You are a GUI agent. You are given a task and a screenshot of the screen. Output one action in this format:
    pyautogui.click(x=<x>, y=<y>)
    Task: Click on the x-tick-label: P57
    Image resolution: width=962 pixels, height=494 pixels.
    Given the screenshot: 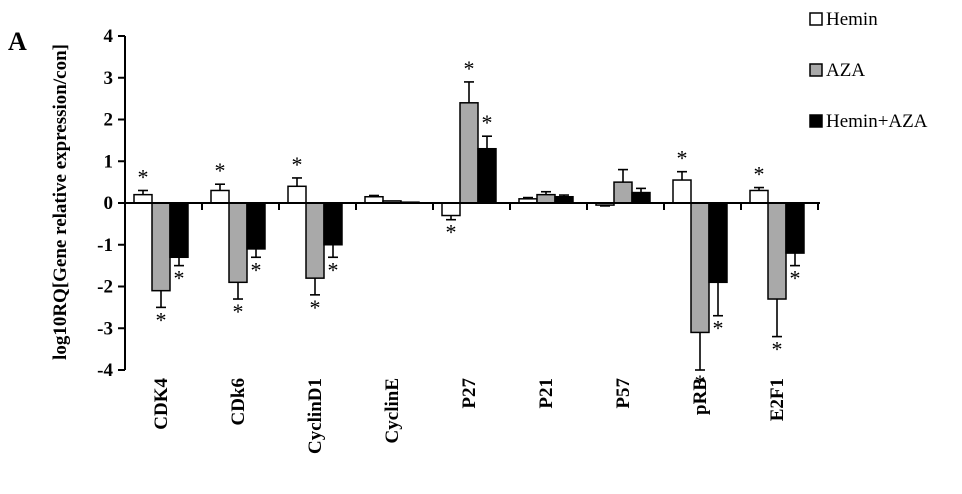 What is the action you would take?
    pyautogui.click(x=623, y=393)
    